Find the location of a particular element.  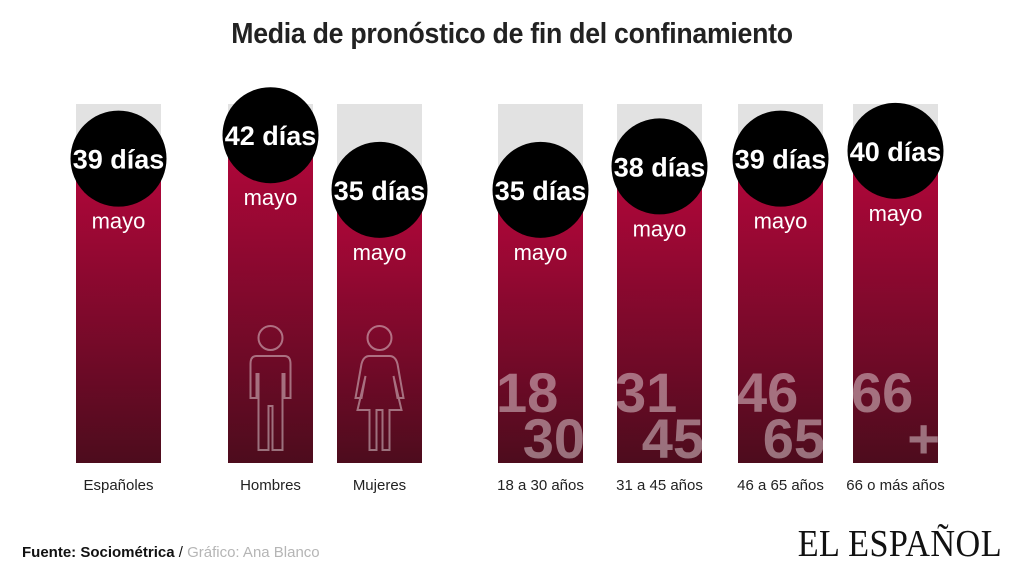

source-label: Fuente: is located at coordinates (49, 552).